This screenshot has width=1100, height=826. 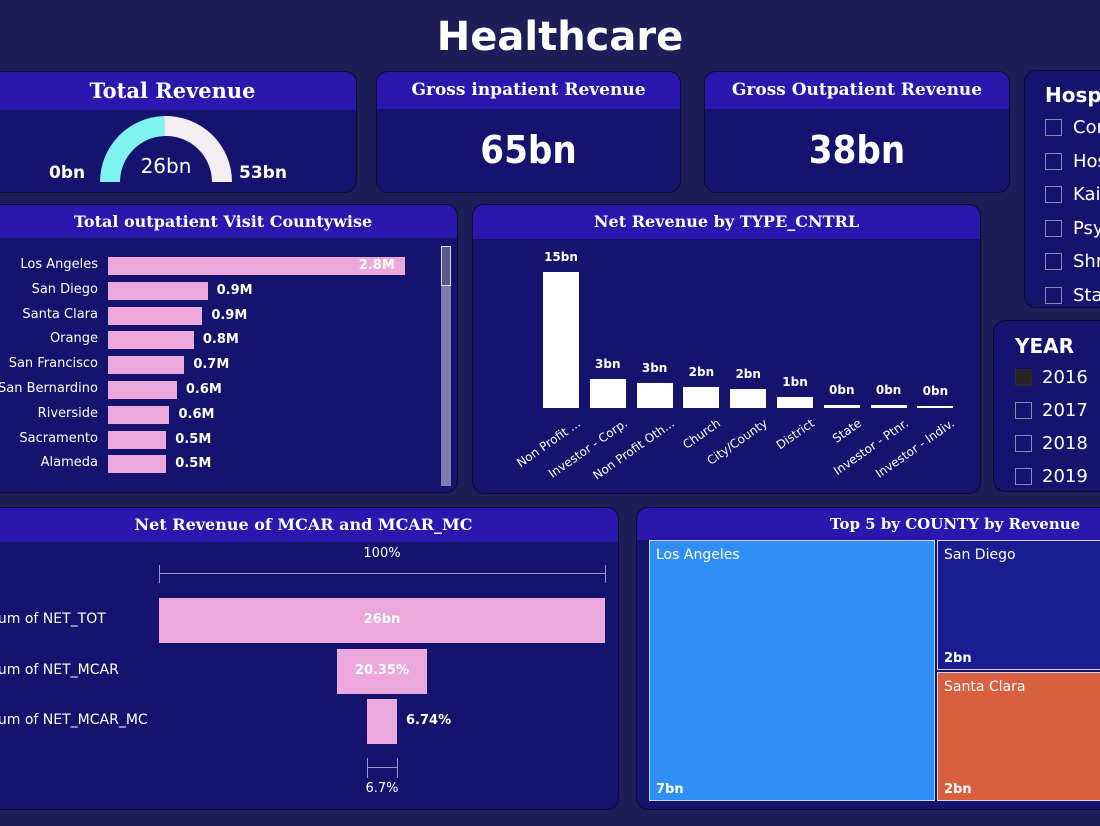 I want to click on data-label: 26bn, so click(x=382, y=619).